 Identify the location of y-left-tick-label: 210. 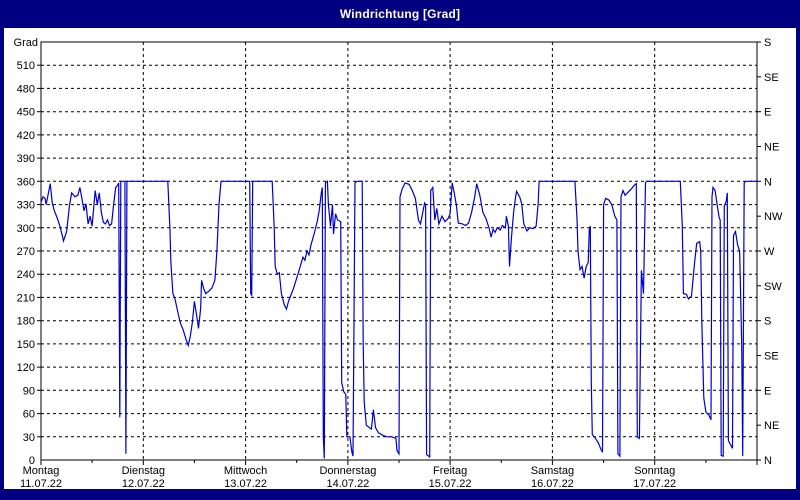
(26, 298).